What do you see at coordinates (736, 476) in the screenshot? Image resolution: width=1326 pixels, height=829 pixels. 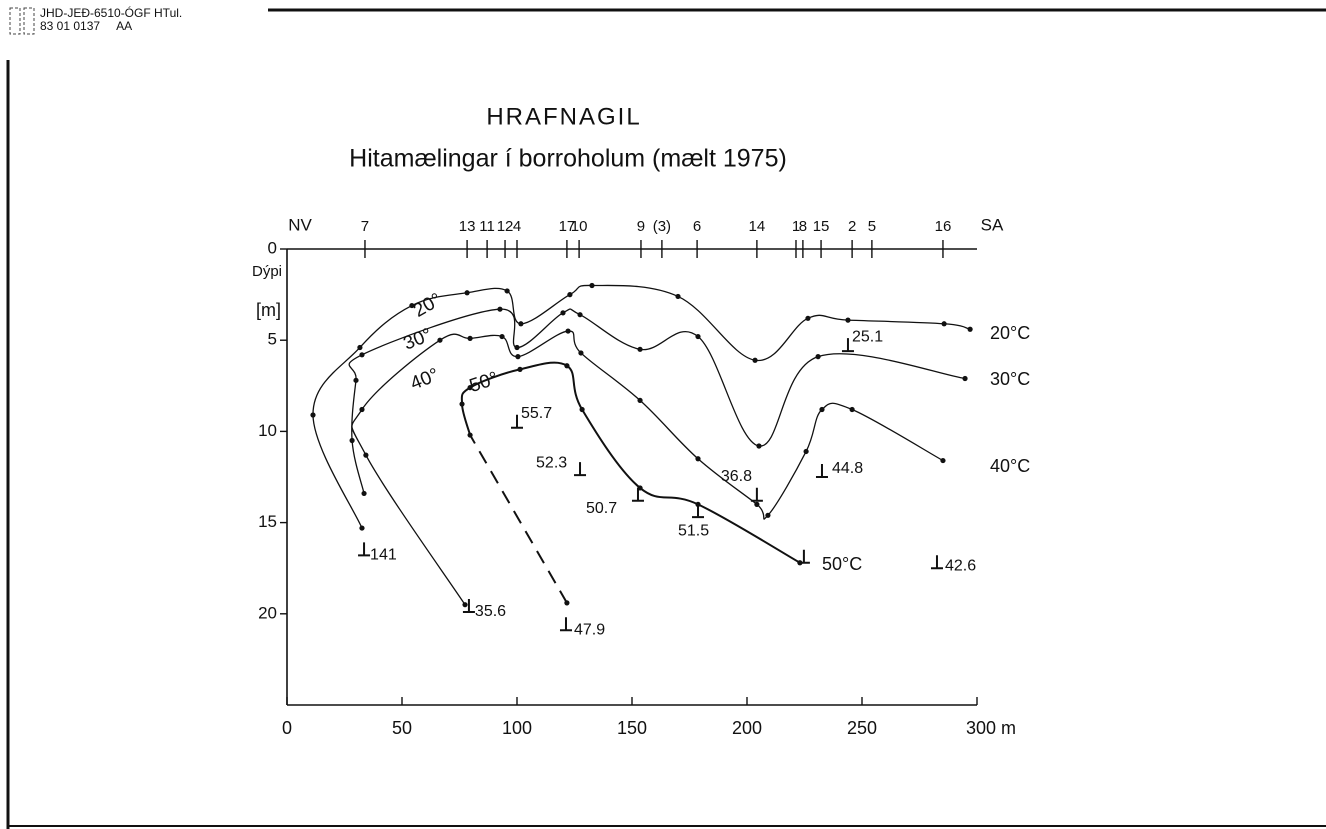 I see `bottom-temp-label: 36.8` at bounding box center [736, 476].